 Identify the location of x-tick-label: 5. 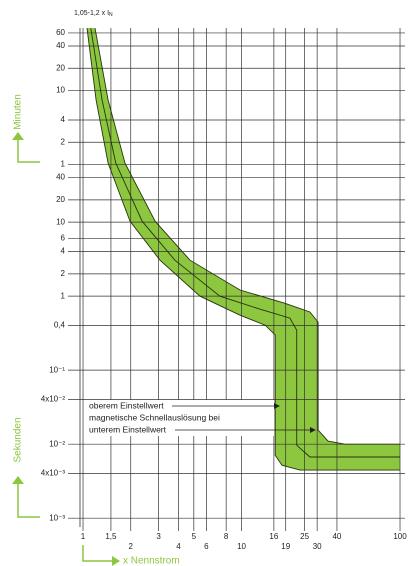
(194, 536).